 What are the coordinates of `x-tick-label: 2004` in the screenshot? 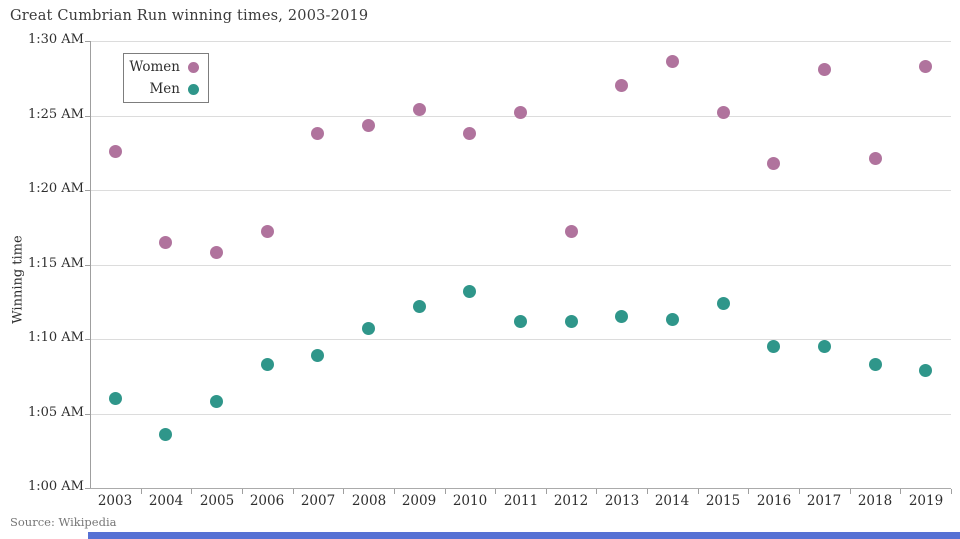 It's located at (166, 501).